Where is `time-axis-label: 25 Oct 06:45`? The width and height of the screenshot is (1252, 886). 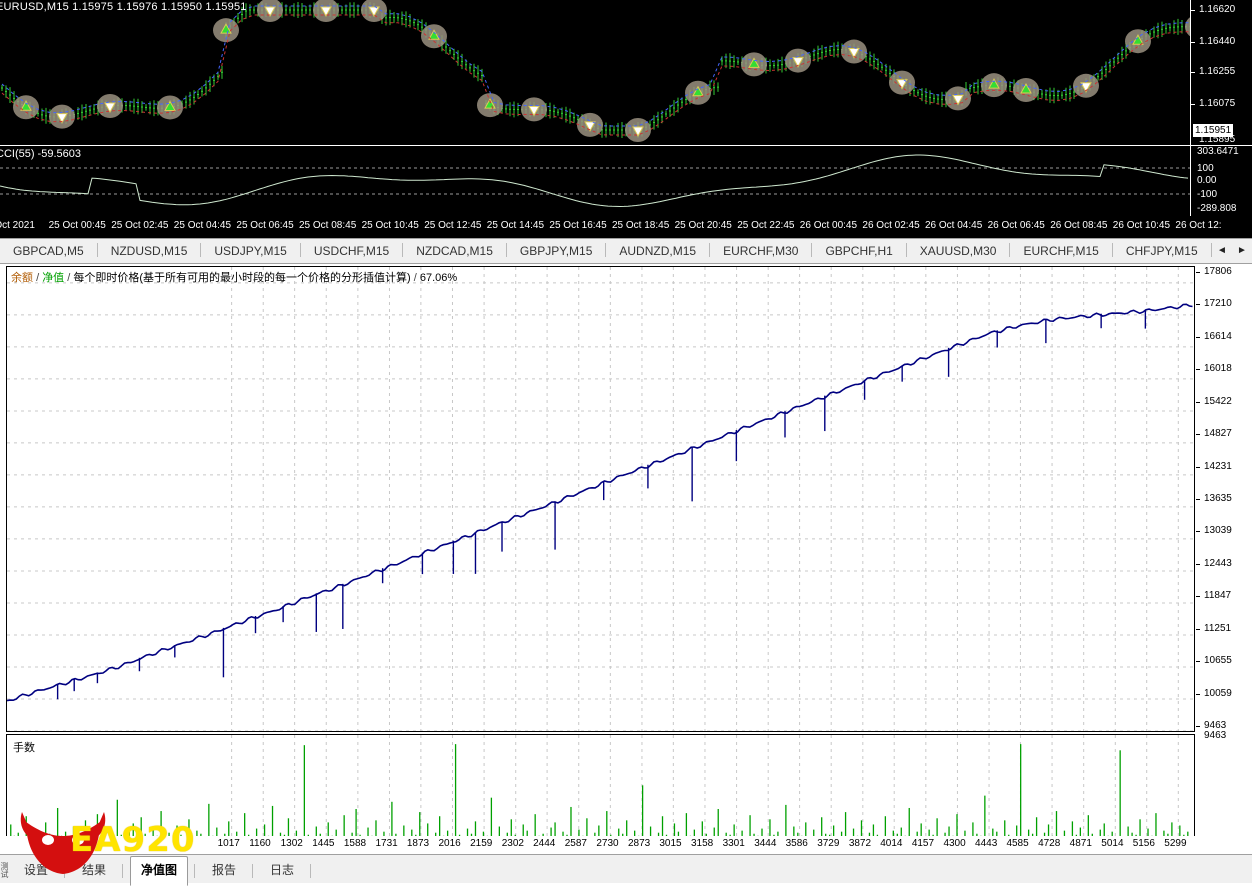 time-axis-label: 25 Oct 06:45 is located at coordinates (265, 225).